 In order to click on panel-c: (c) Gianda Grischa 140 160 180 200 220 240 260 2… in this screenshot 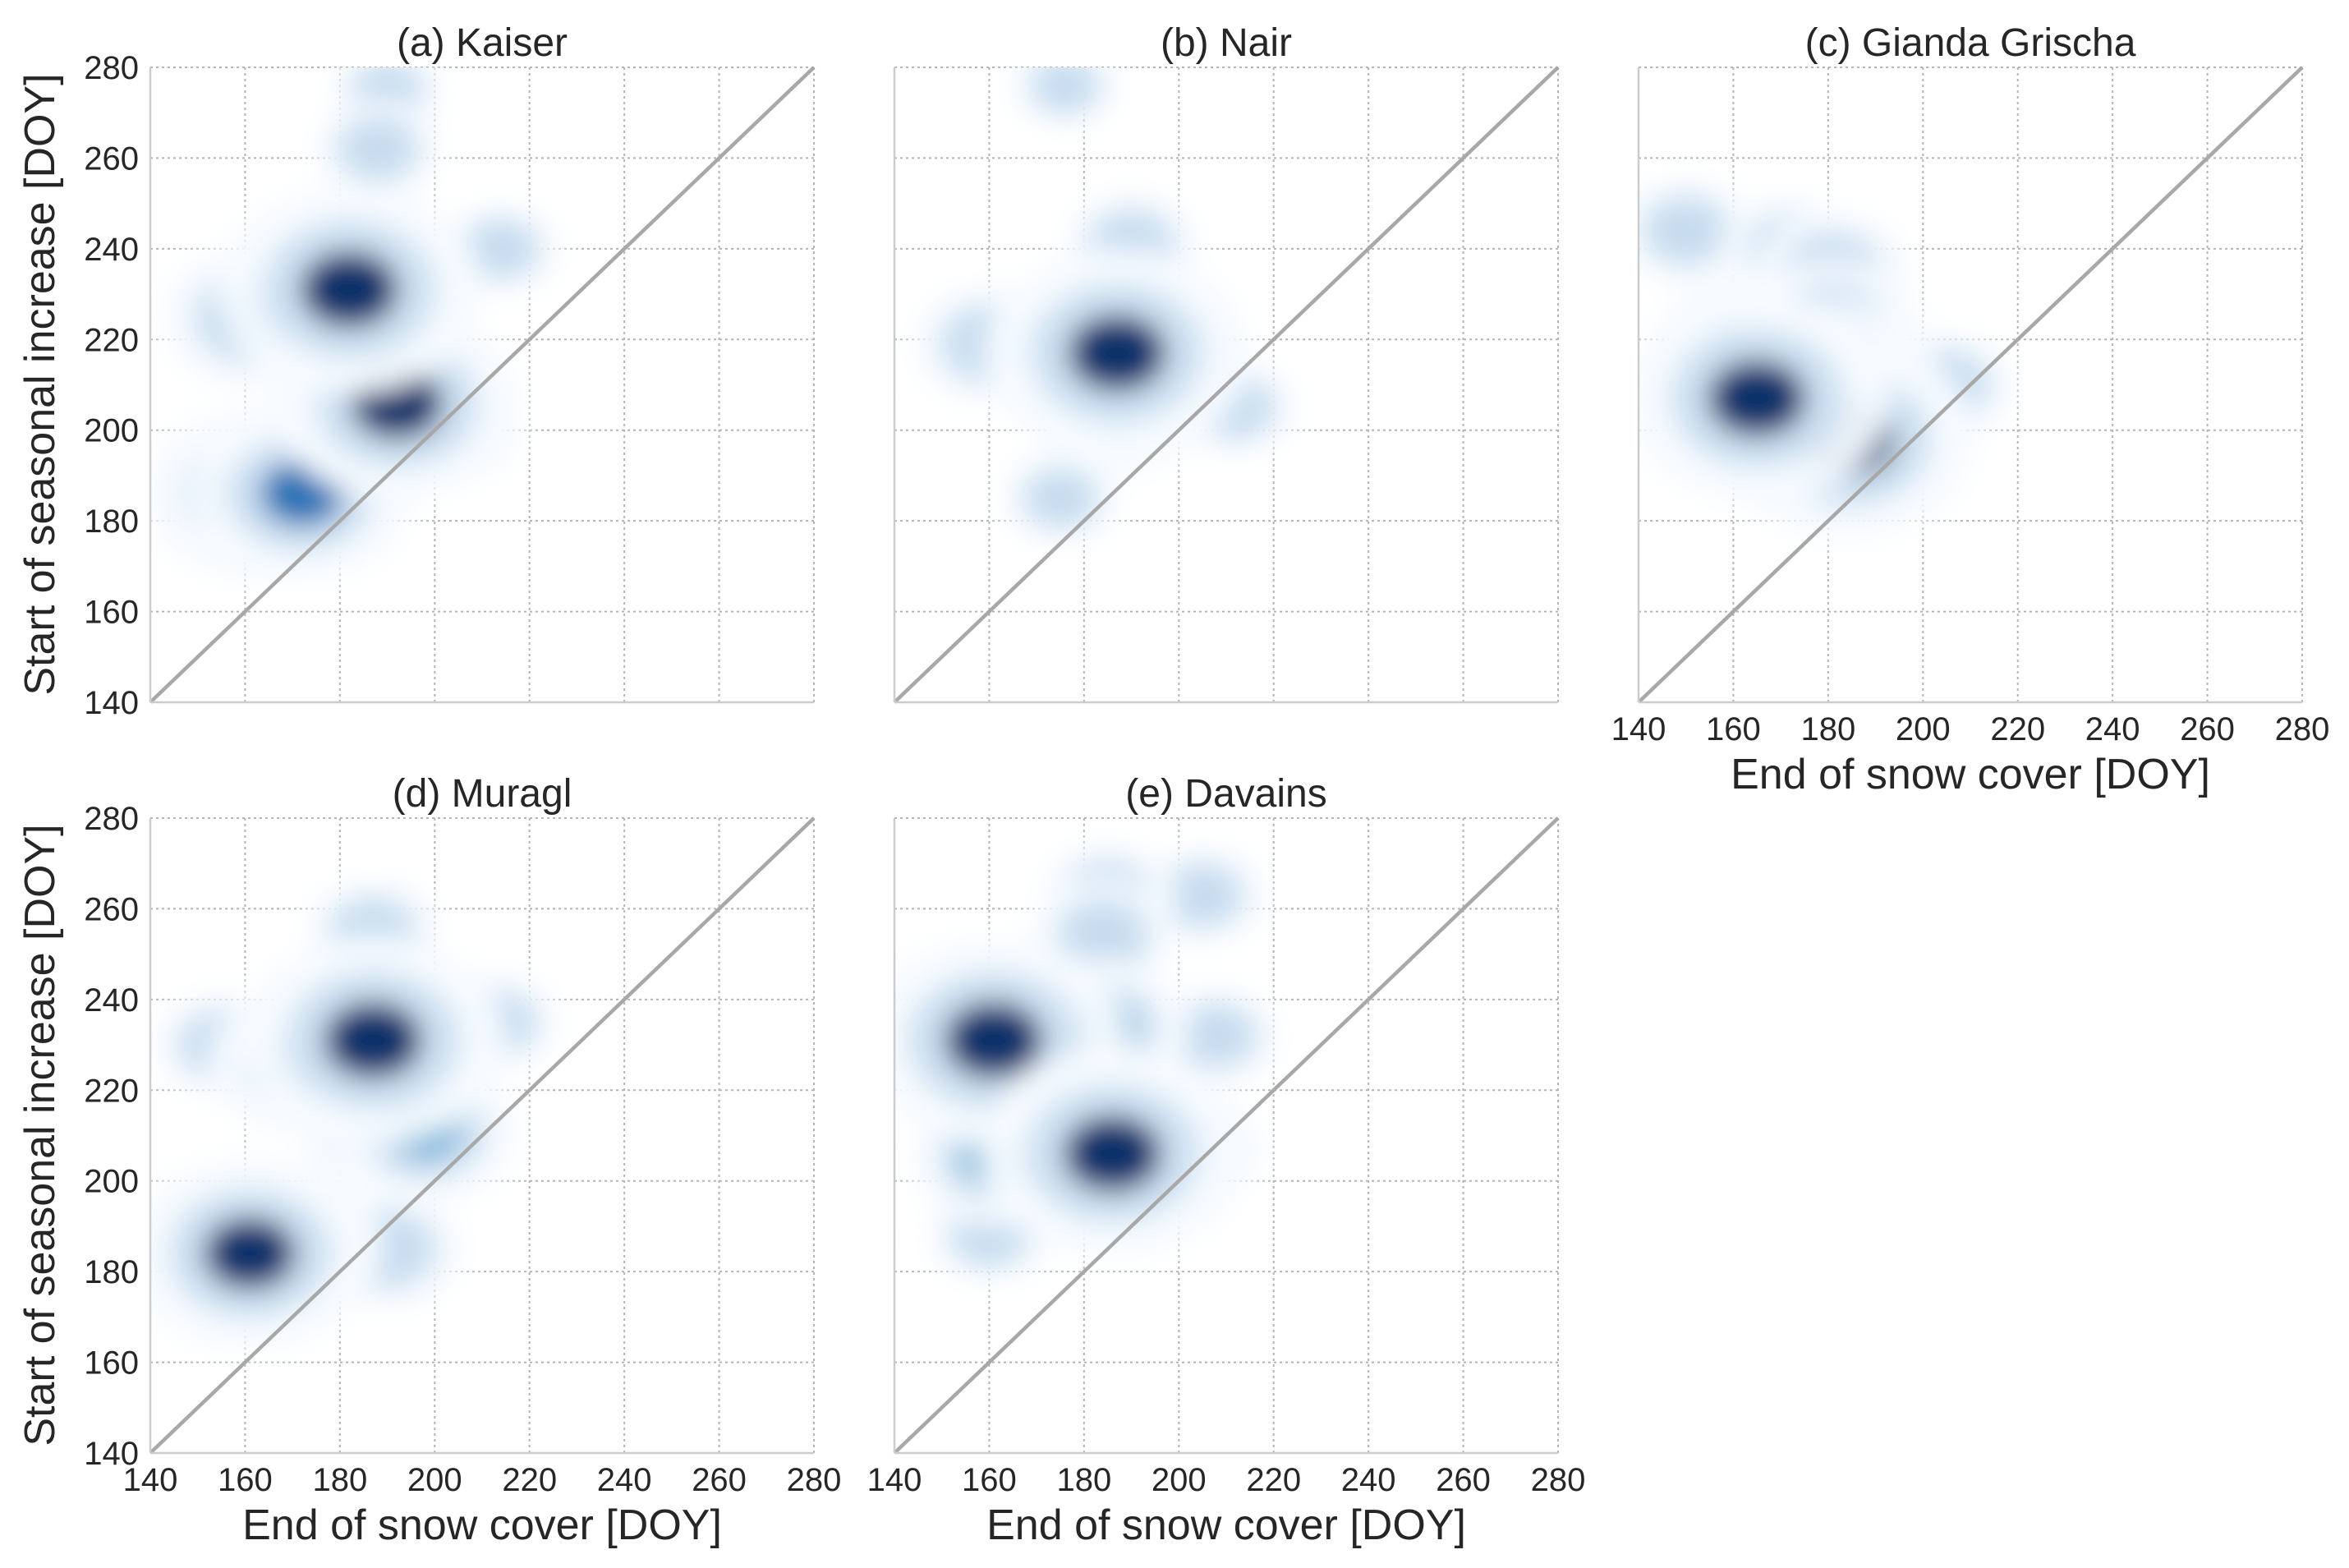, I will do `click(1971, 384)`.